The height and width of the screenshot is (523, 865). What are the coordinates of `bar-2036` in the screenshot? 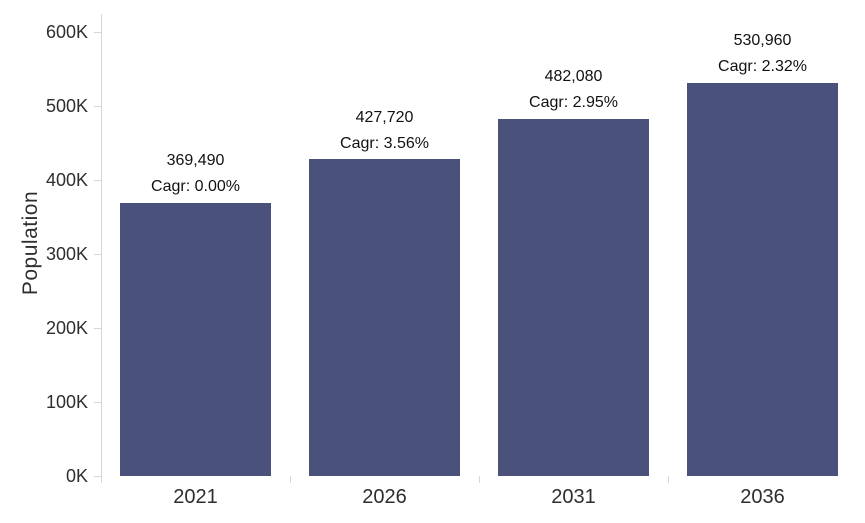 It's located at (762, 279).